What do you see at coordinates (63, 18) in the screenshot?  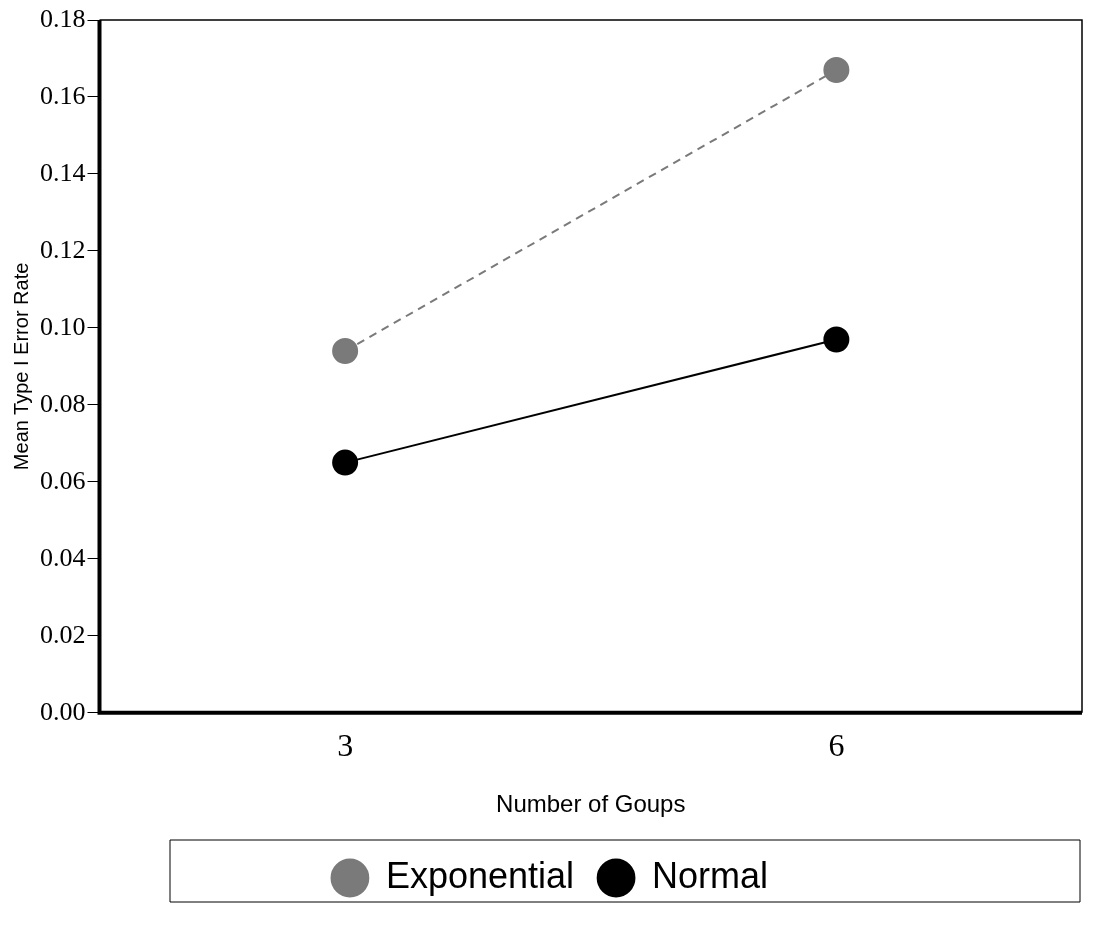 I see `y-tick-label: 0.18` at bounding box center [63, 18].